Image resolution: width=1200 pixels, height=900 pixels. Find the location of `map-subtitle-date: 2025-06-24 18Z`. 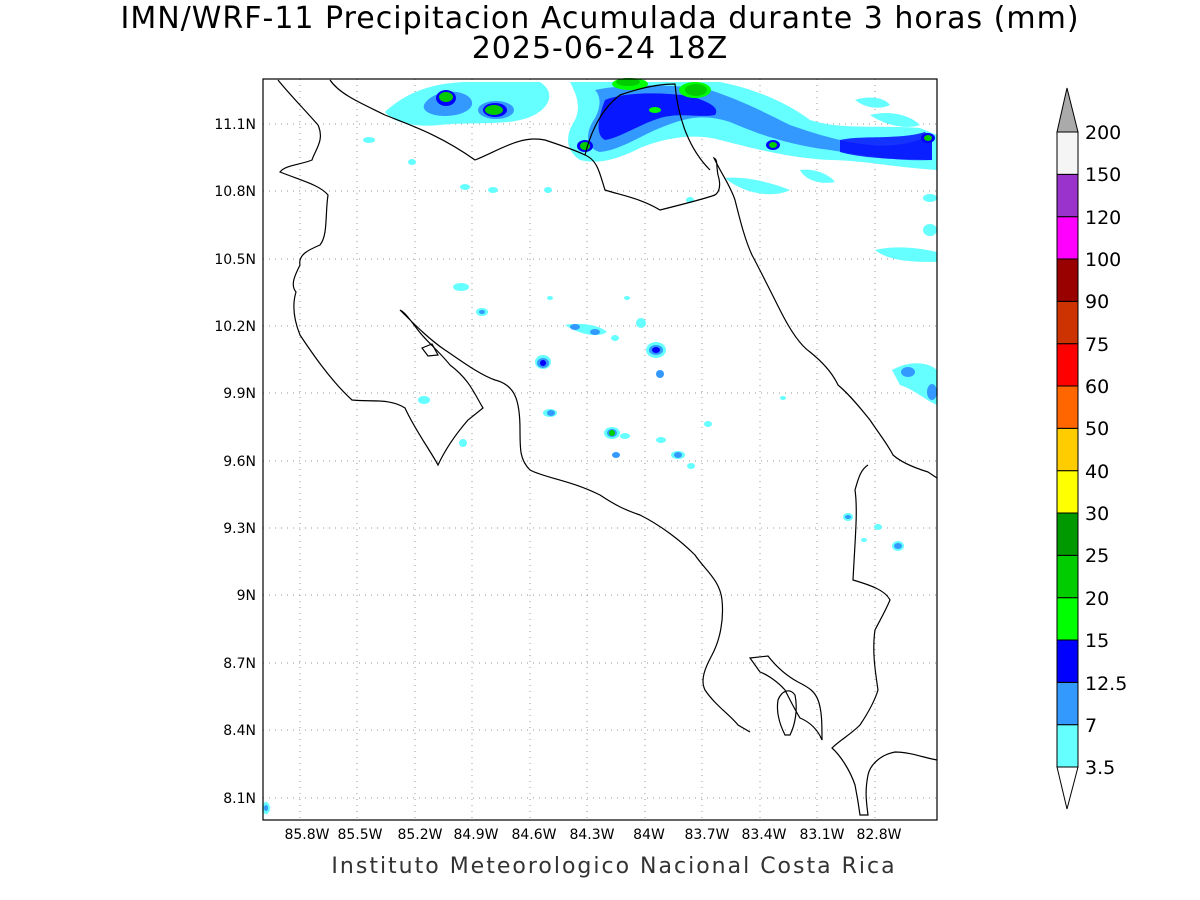

map-subtitle-date: 2025-06-24 18Z is located at coordinates (600, 48).